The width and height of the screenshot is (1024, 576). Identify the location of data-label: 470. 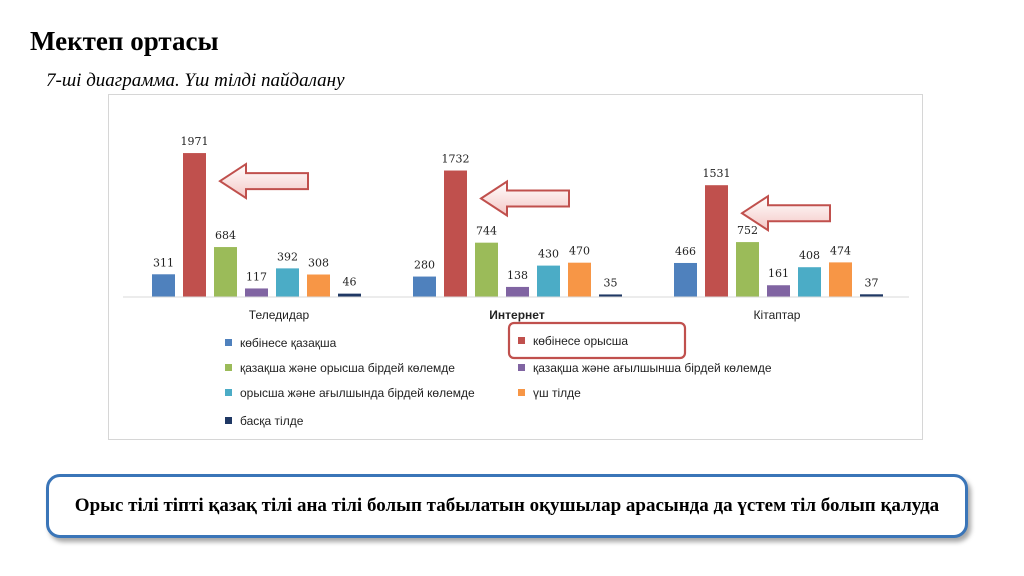
(579, 251).